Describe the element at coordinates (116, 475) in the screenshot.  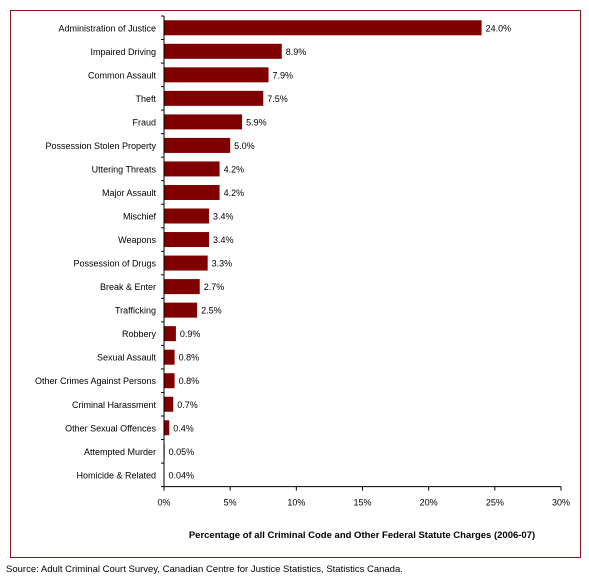
I see `category-label: Homicide & Related` at that location.